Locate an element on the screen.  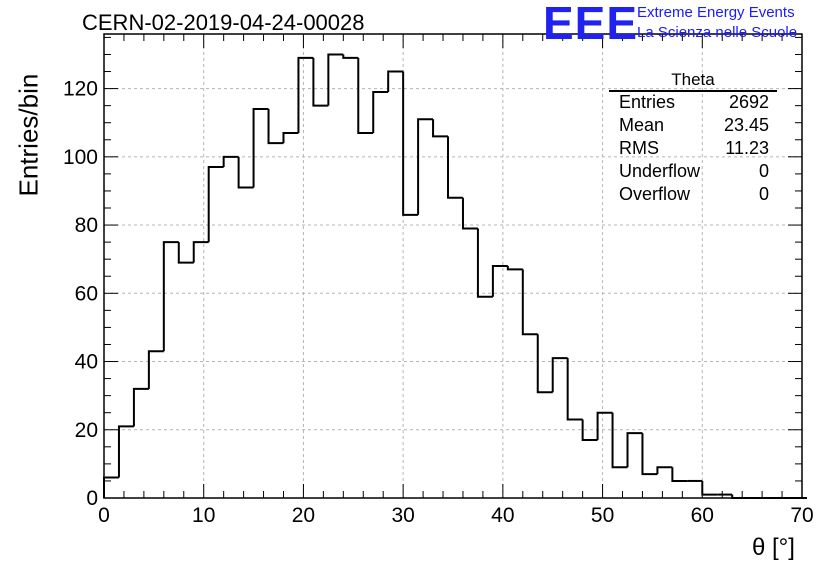
y-tick-label: 40 is located at coordinates (86, 362).